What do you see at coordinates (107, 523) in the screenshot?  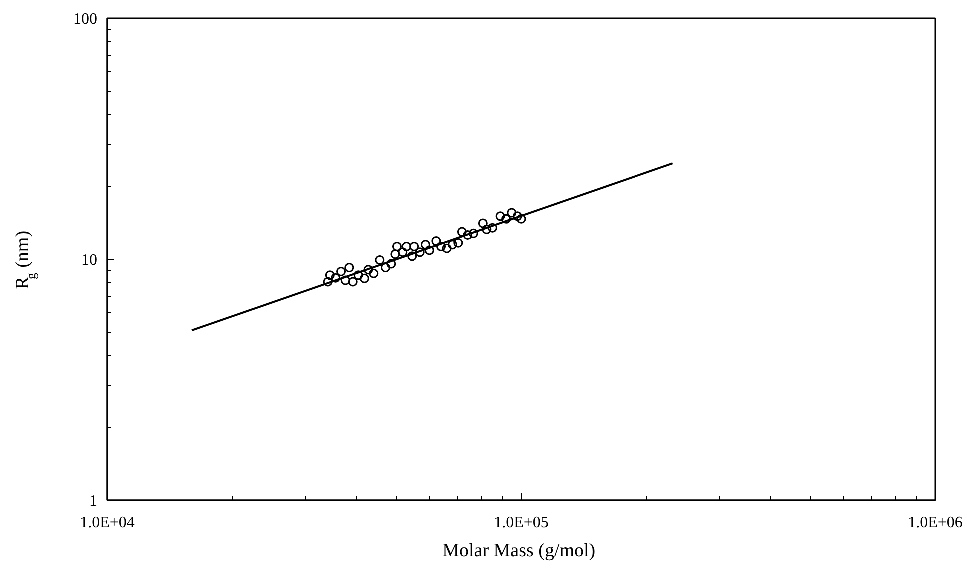 I see `x-tick-label: 1.0E+04` at bounding box center [107, 523].